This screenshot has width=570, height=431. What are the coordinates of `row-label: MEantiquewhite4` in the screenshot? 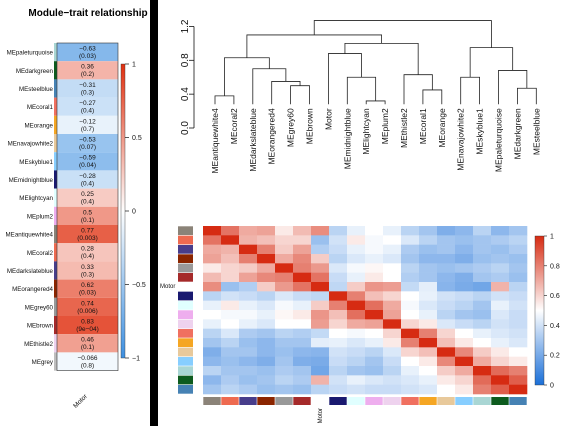 It's located at (30, 235).